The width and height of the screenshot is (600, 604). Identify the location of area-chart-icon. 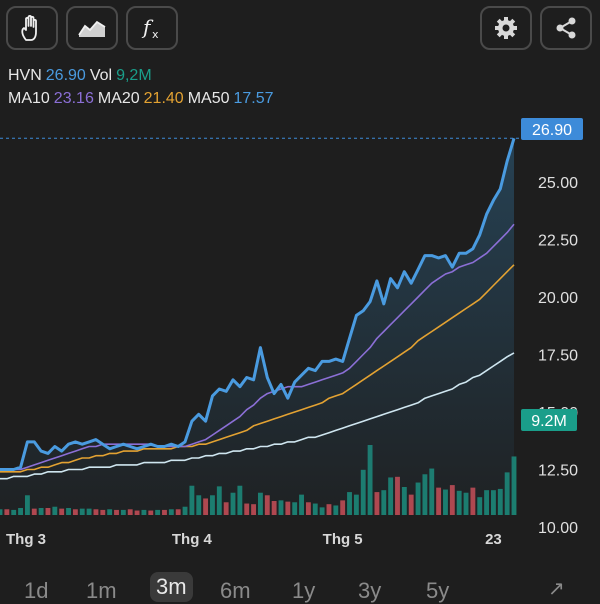
(92, 28).